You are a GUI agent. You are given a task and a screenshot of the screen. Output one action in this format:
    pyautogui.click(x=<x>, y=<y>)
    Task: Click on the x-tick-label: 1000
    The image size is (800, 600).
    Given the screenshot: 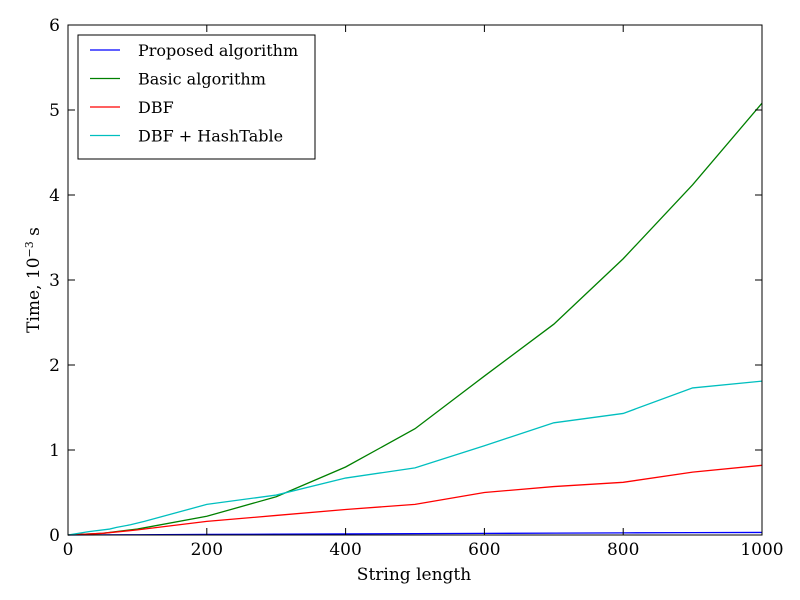 What is the action you would take?
    pyautogui.click(x=761, y=550)
    